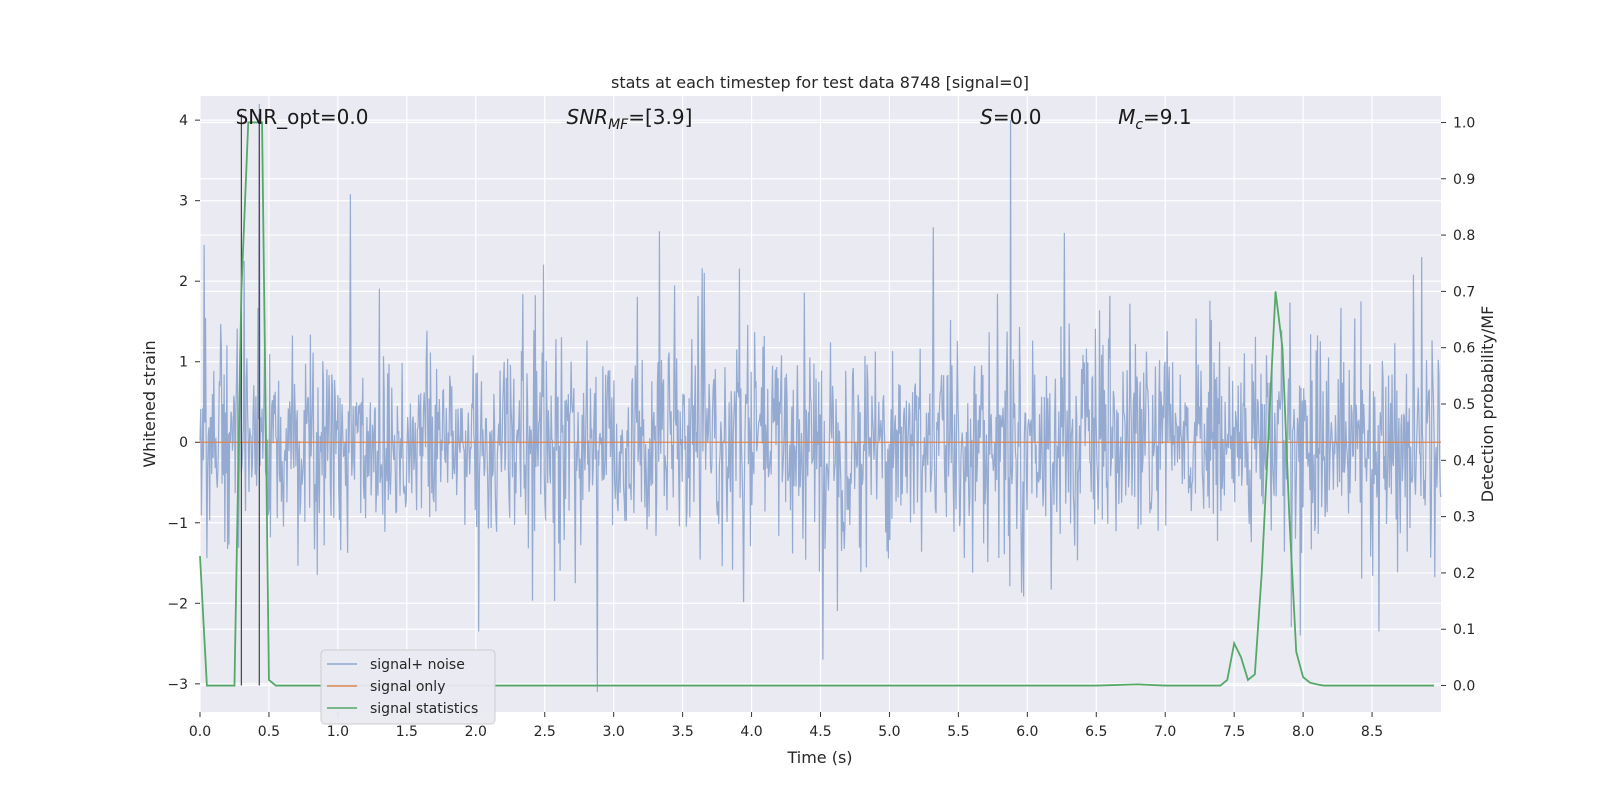 The height and width of the screenshot is (800, 1600). Describe the element at coordinates (250, 400) in the screenshot. I see `vertical-markers` at that location.